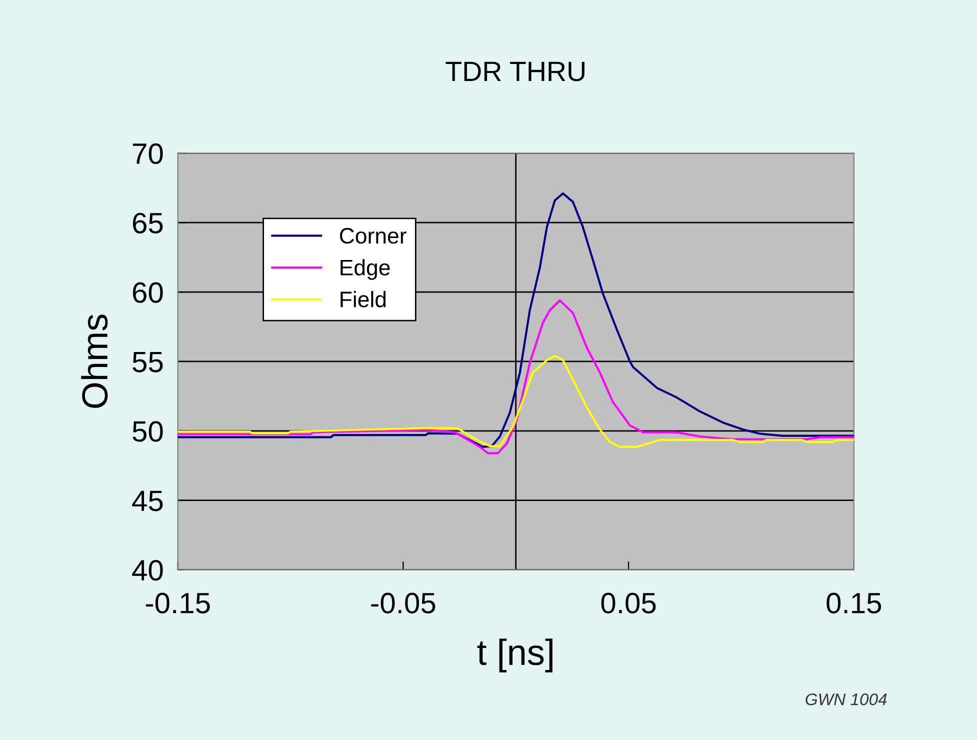 This screenshot has width=977, height=740. I want to click on x-tick-label: -0.05, so click(403, 603).